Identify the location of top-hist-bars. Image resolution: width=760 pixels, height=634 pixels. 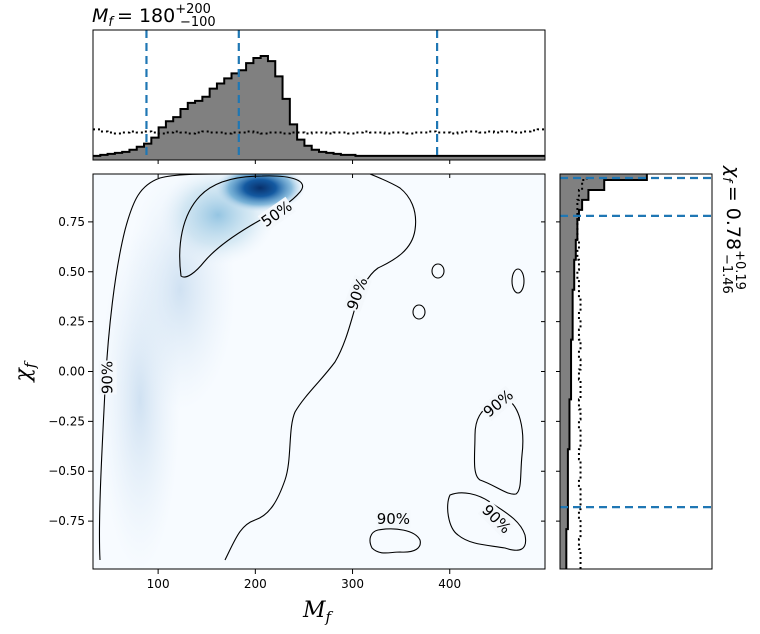
(319, 95).